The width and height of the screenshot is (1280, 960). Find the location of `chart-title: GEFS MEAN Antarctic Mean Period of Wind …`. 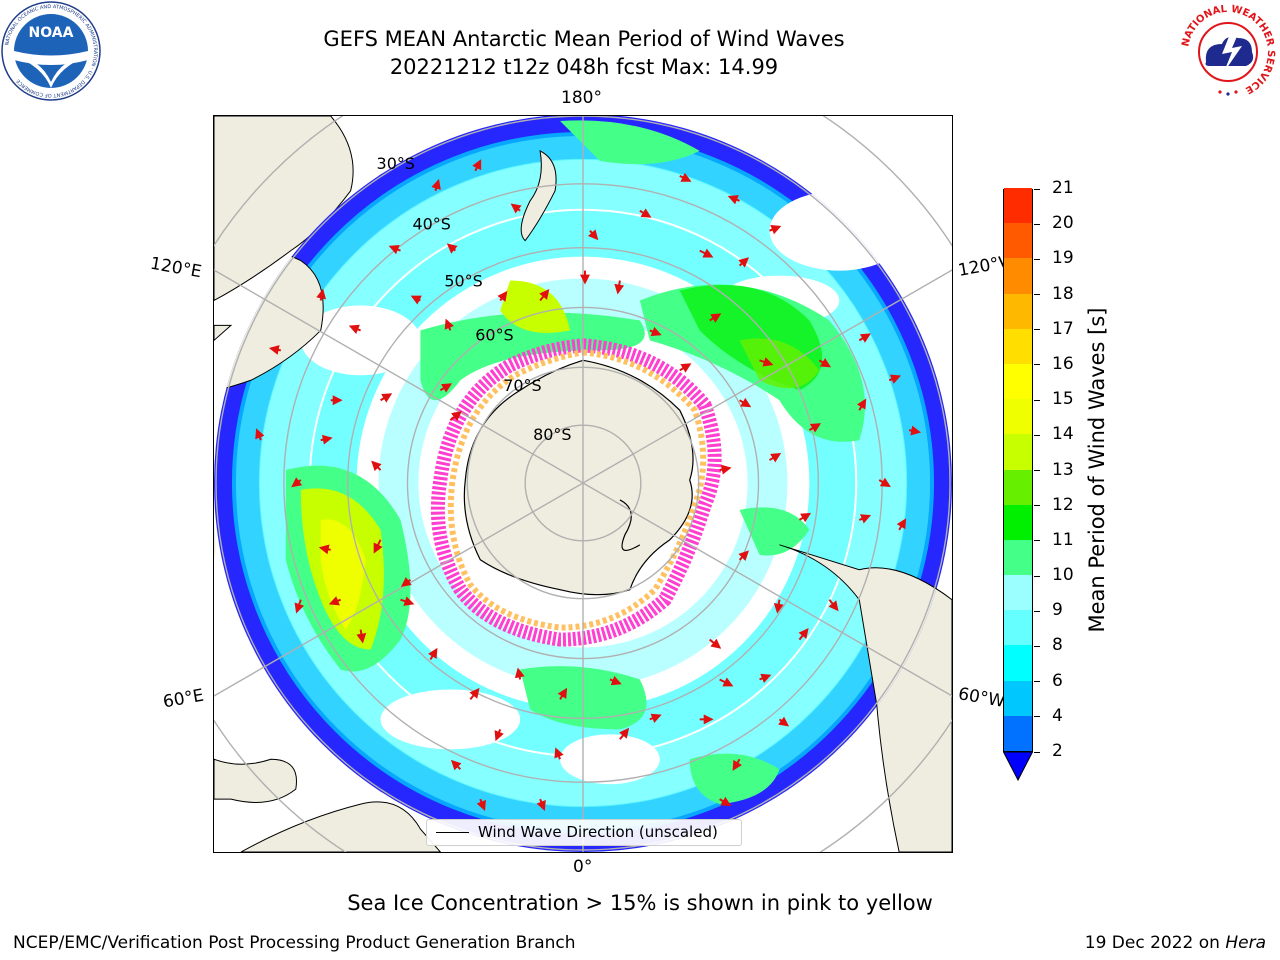

chart-title: GEFS MEAN Antarctic Mean Period of Wind … is located at coordinates (584, 39).